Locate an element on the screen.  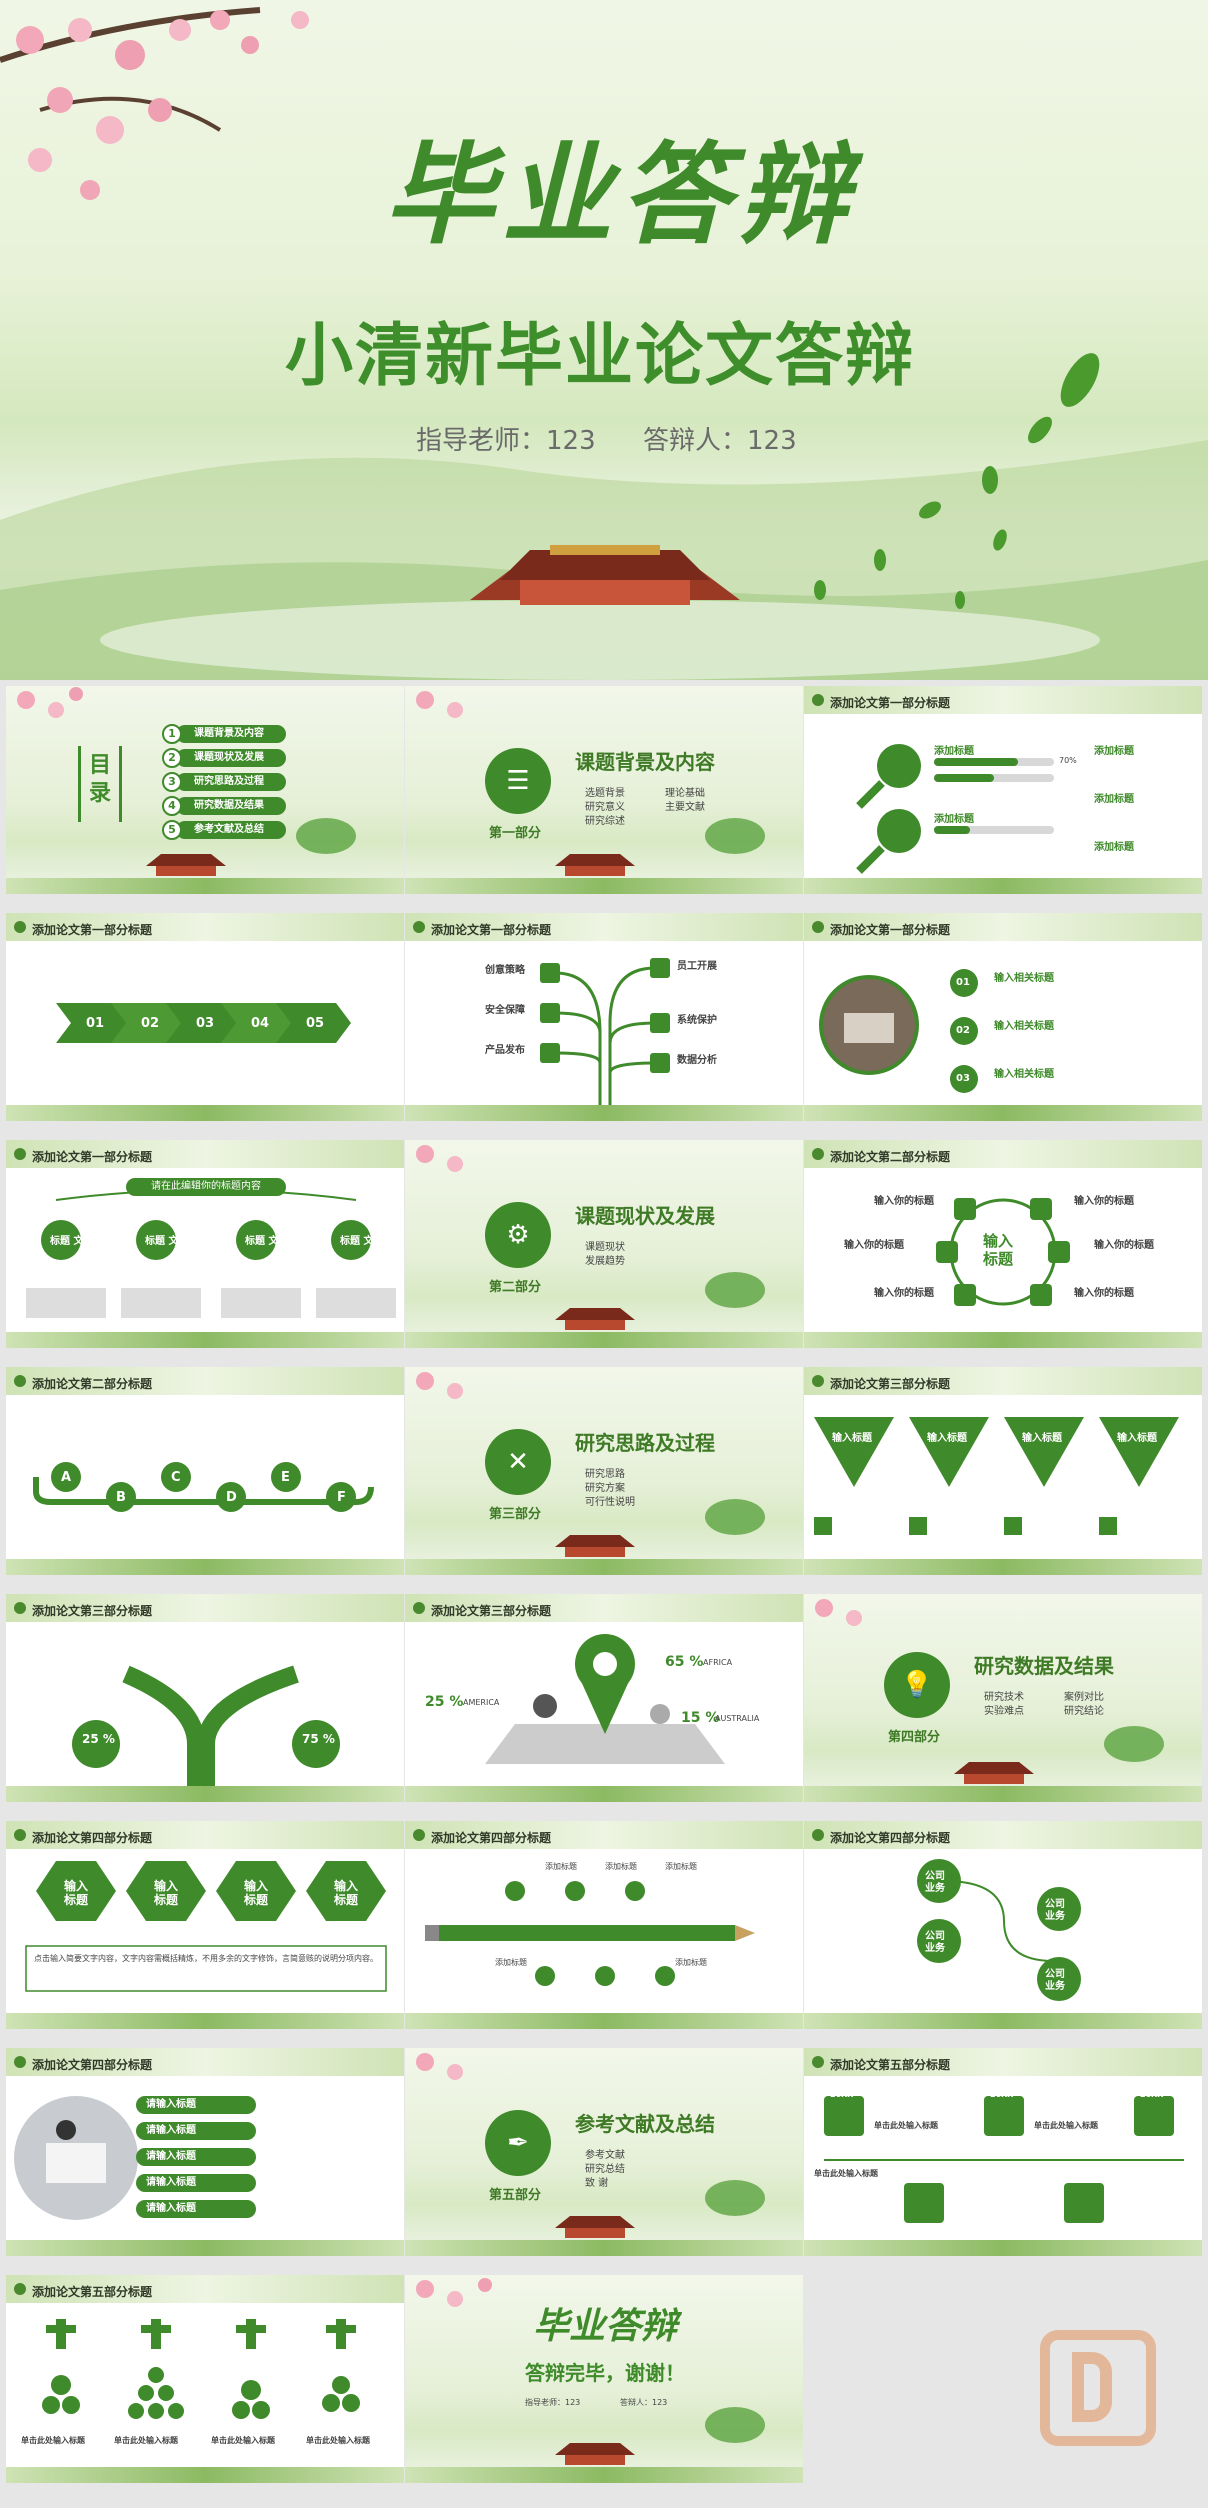
magnifier-icons is located at coordinates (888, 809).